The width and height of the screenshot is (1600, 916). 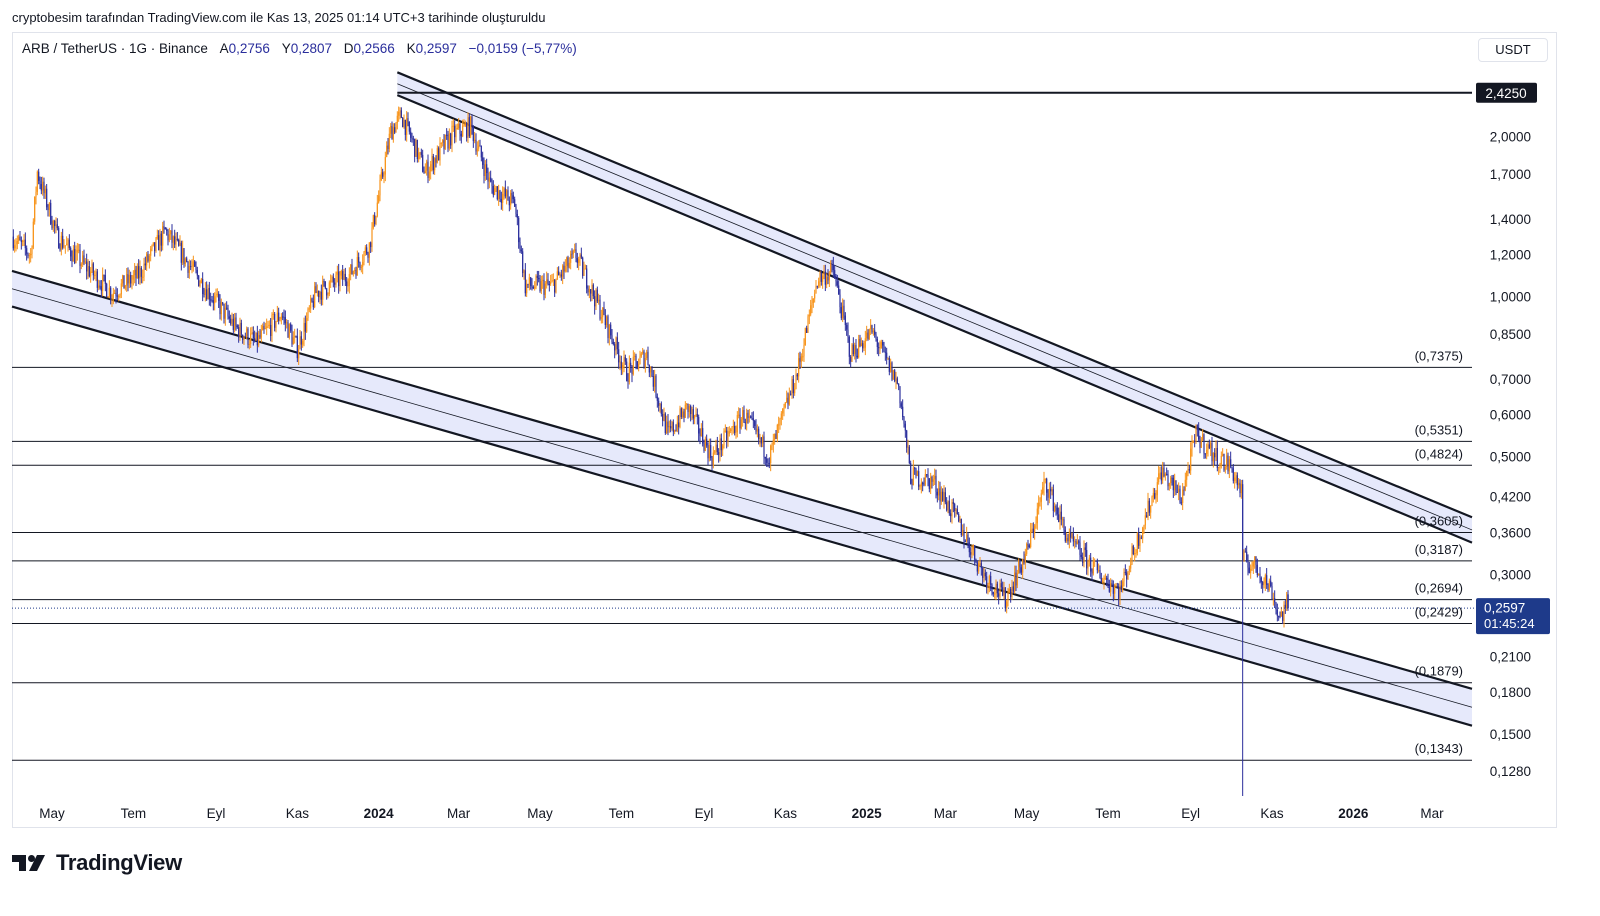 I want to click on level-line: (0,2429), so click(x=742, y=615).